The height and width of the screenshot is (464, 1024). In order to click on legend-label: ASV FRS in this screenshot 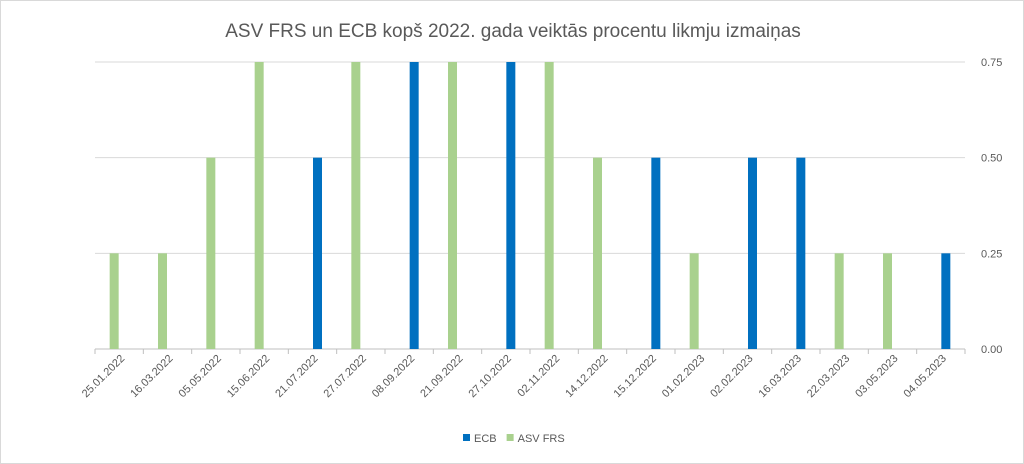, I will do `click(541, 439)`.